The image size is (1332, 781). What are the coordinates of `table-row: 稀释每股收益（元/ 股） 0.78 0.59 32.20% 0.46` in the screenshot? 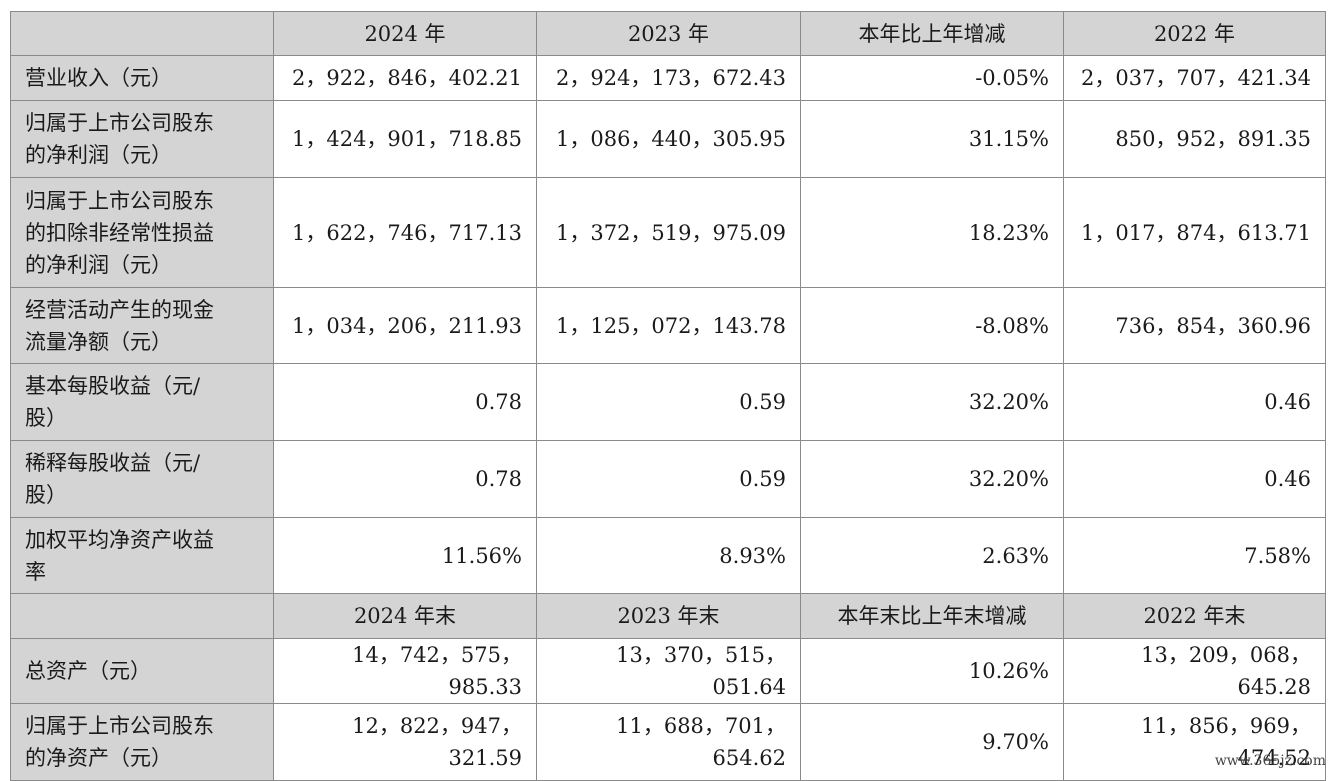 It's located at (668, 479).